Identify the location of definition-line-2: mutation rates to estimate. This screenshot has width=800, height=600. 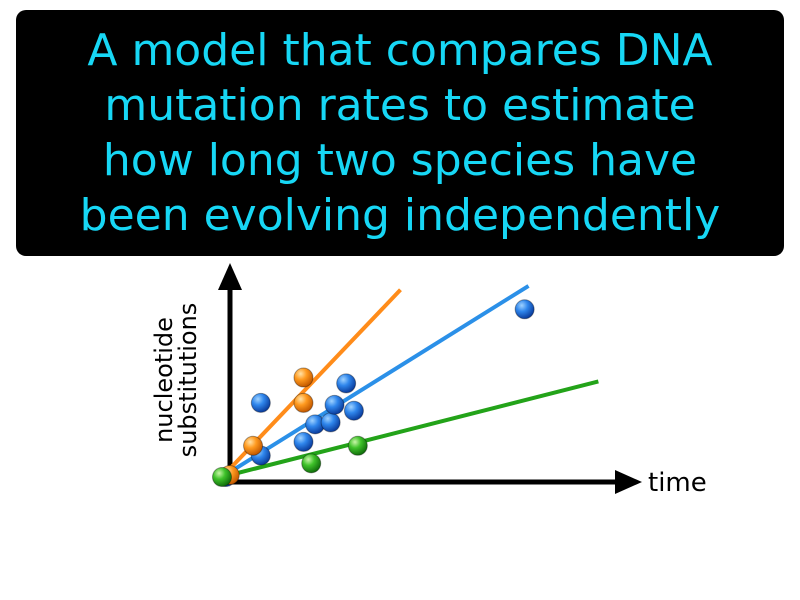
(400, 105).